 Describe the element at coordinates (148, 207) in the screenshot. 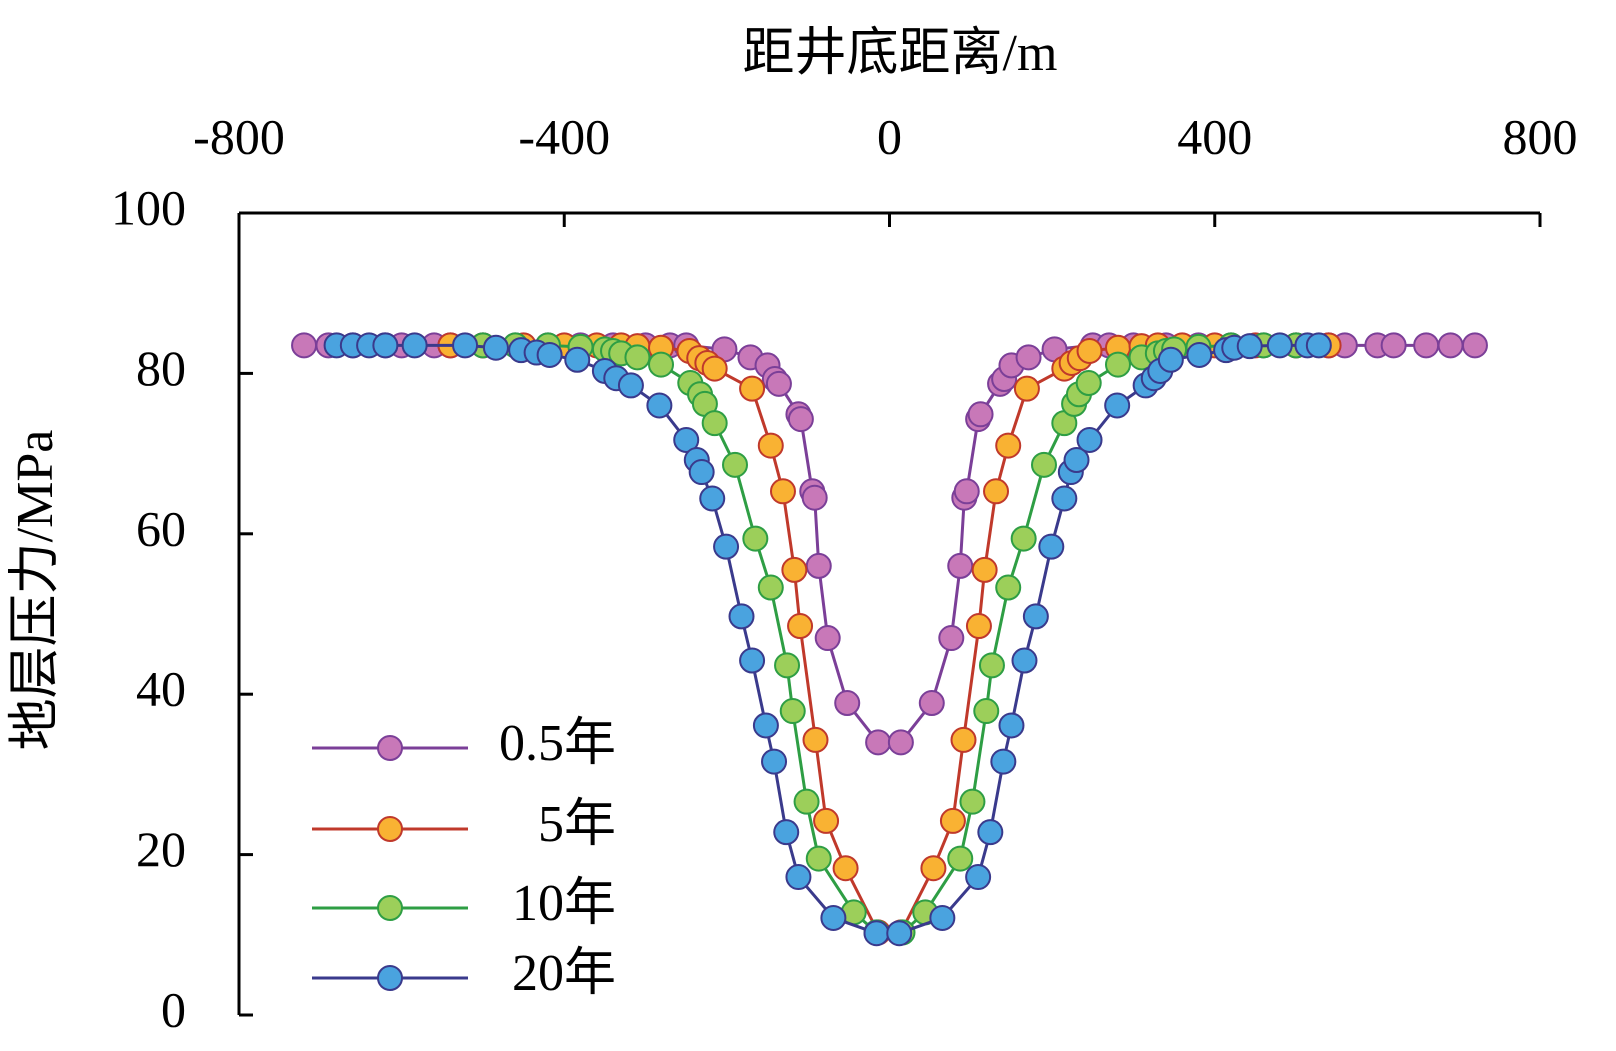

I see `y-tick-label: 100` at that location.